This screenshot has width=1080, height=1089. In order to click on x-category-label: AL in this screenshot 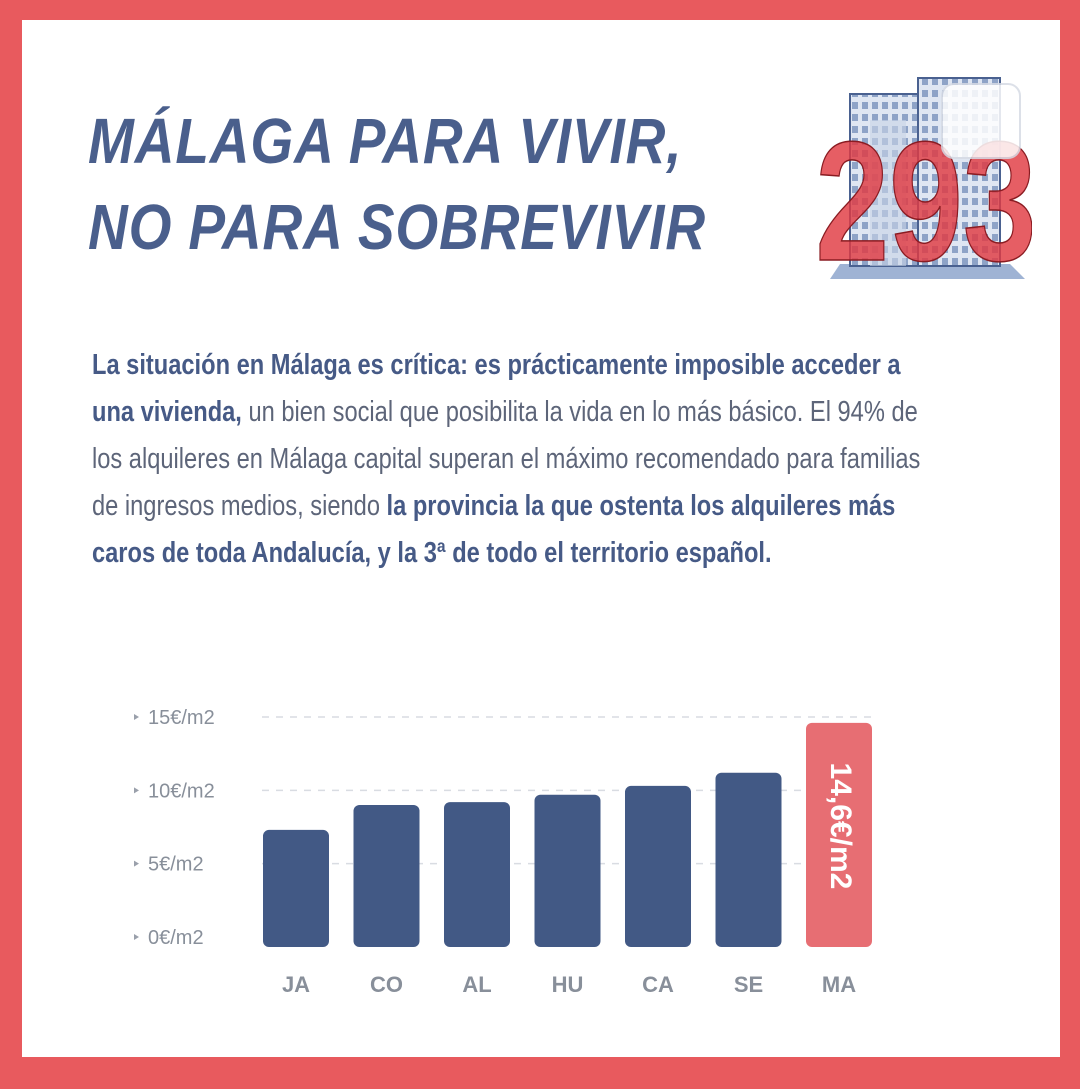, I will do `click(476, 984)`.